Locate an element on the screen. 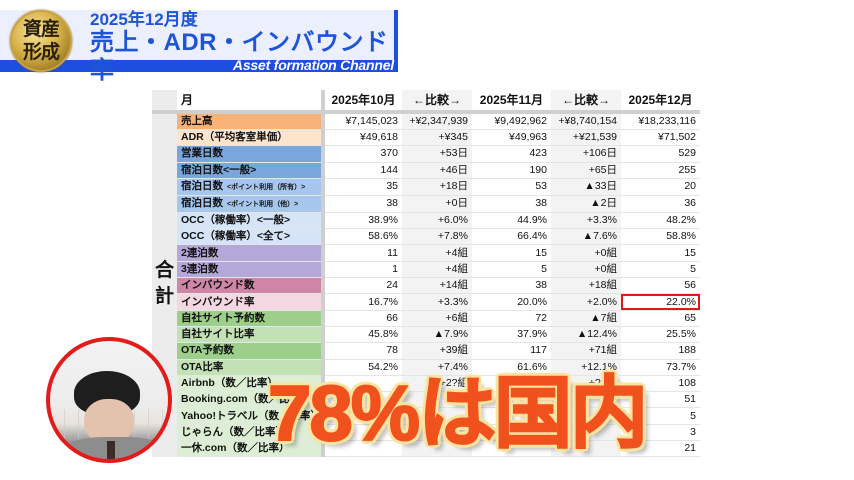 The height and width of the screenshot is (480, 854). row-label: インバウンド率 is located at coordinates (251, 302).